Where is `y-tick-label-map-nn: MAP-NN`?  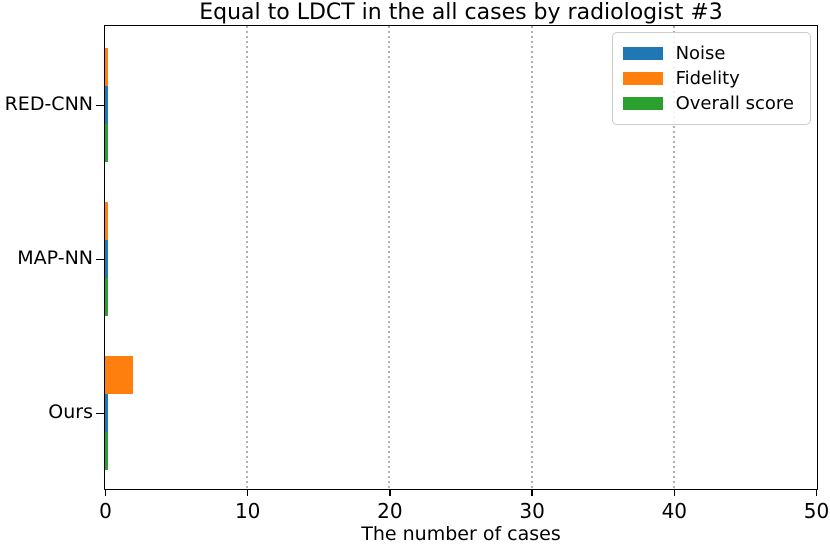 y-tick-label-map-nn: MAP-NN is located at coordinates (55, 257).